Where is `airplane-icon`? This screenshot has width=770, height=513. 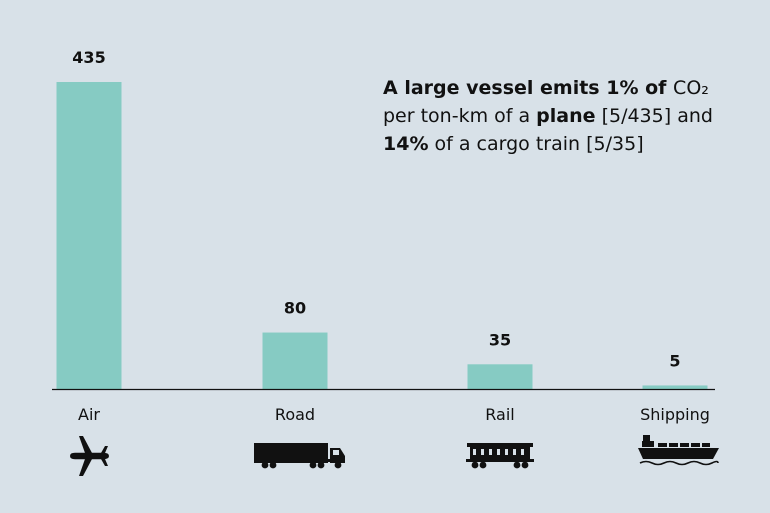
airplane-icon is located at coordinates (89, 456).